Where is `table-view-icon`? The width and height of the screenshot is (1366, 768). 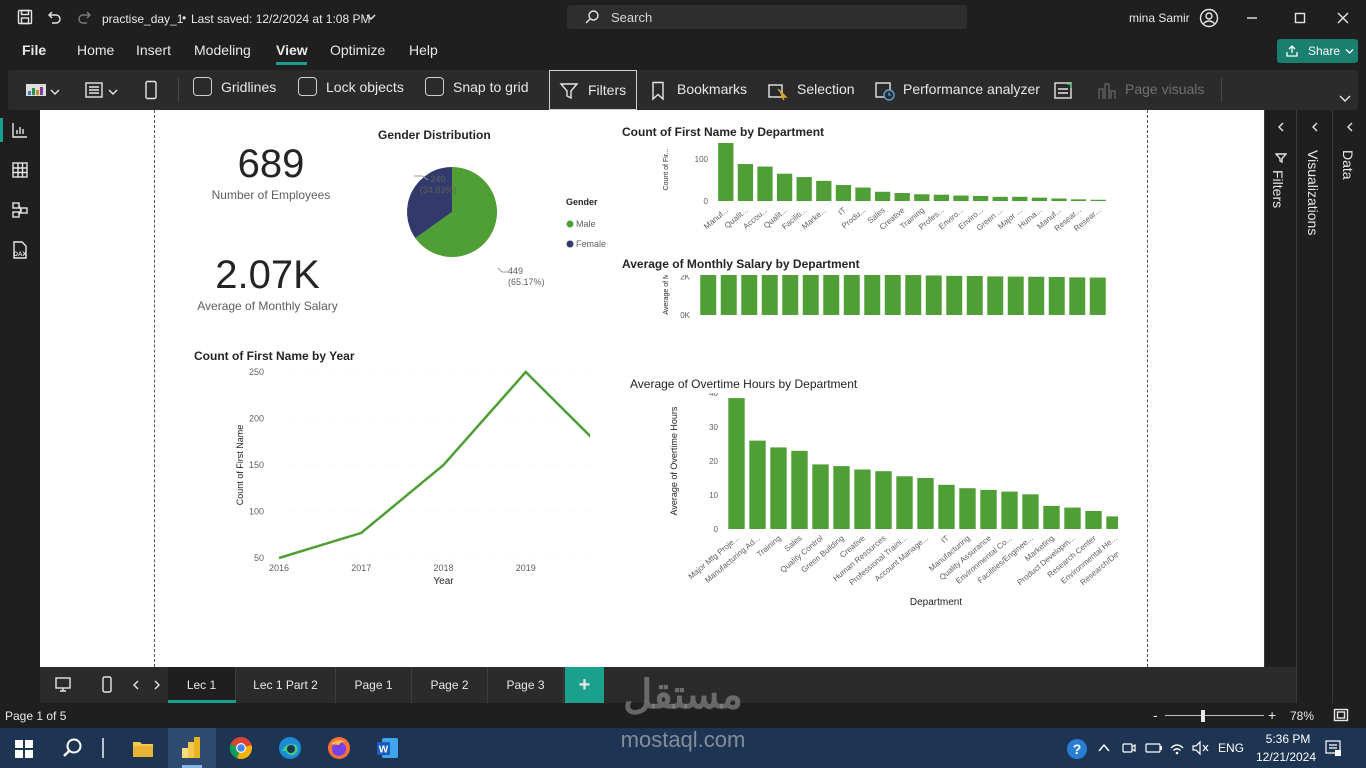
table-view-icon is located at coordinates (20, 170).